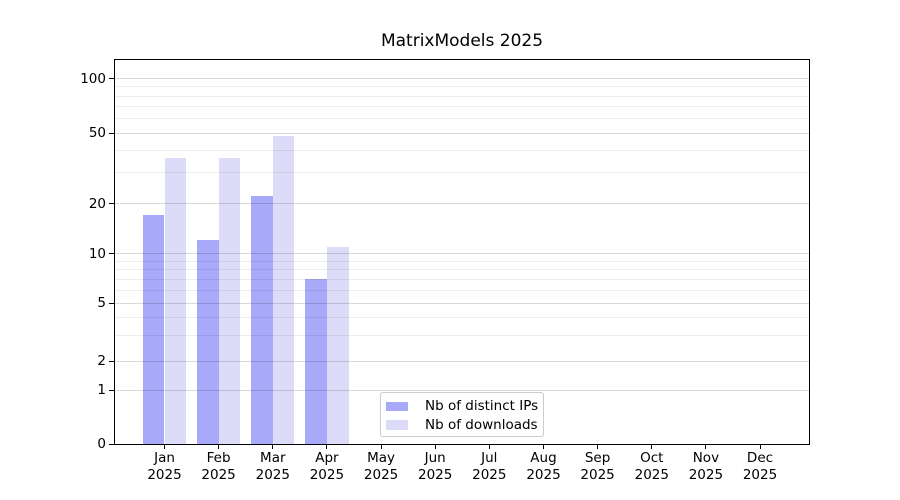  I want to click on y-tick-label-50: 50, so click(97, 133).